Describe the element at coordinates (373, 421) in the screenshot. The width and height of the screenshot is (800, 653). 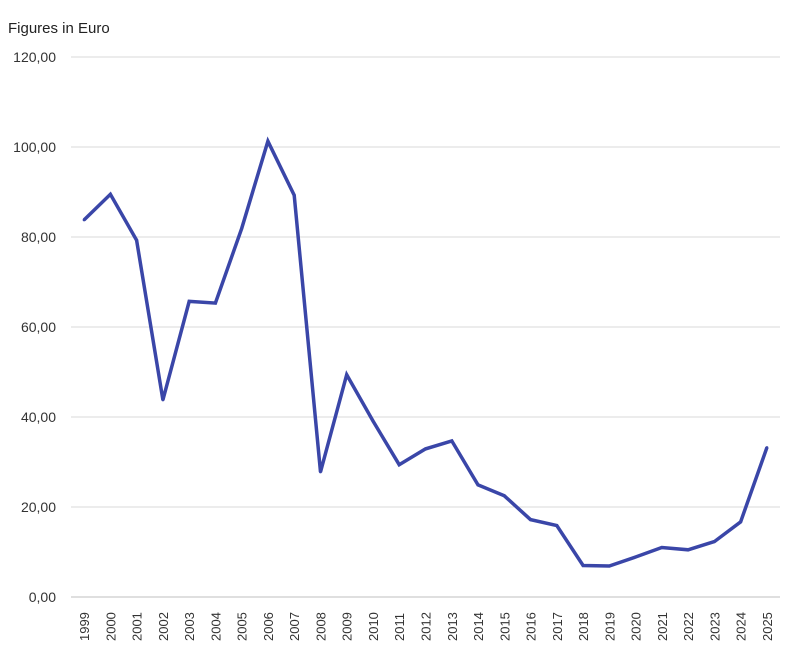
I see `data-point-2010` at that location.